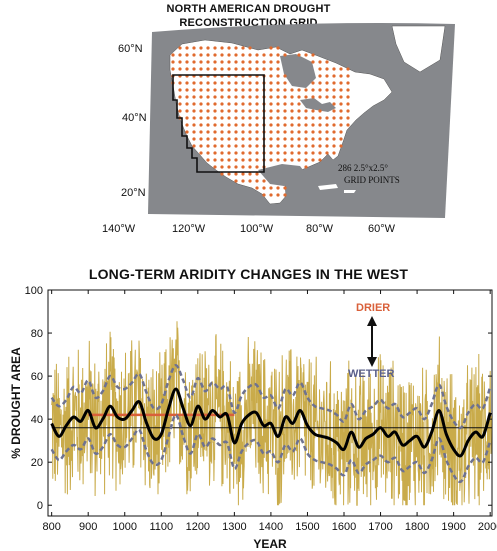  What do you see at coordinates (307, 527) in the screenshot?
I see `x-tick-label: 1500` at bounding box center [307, 527].